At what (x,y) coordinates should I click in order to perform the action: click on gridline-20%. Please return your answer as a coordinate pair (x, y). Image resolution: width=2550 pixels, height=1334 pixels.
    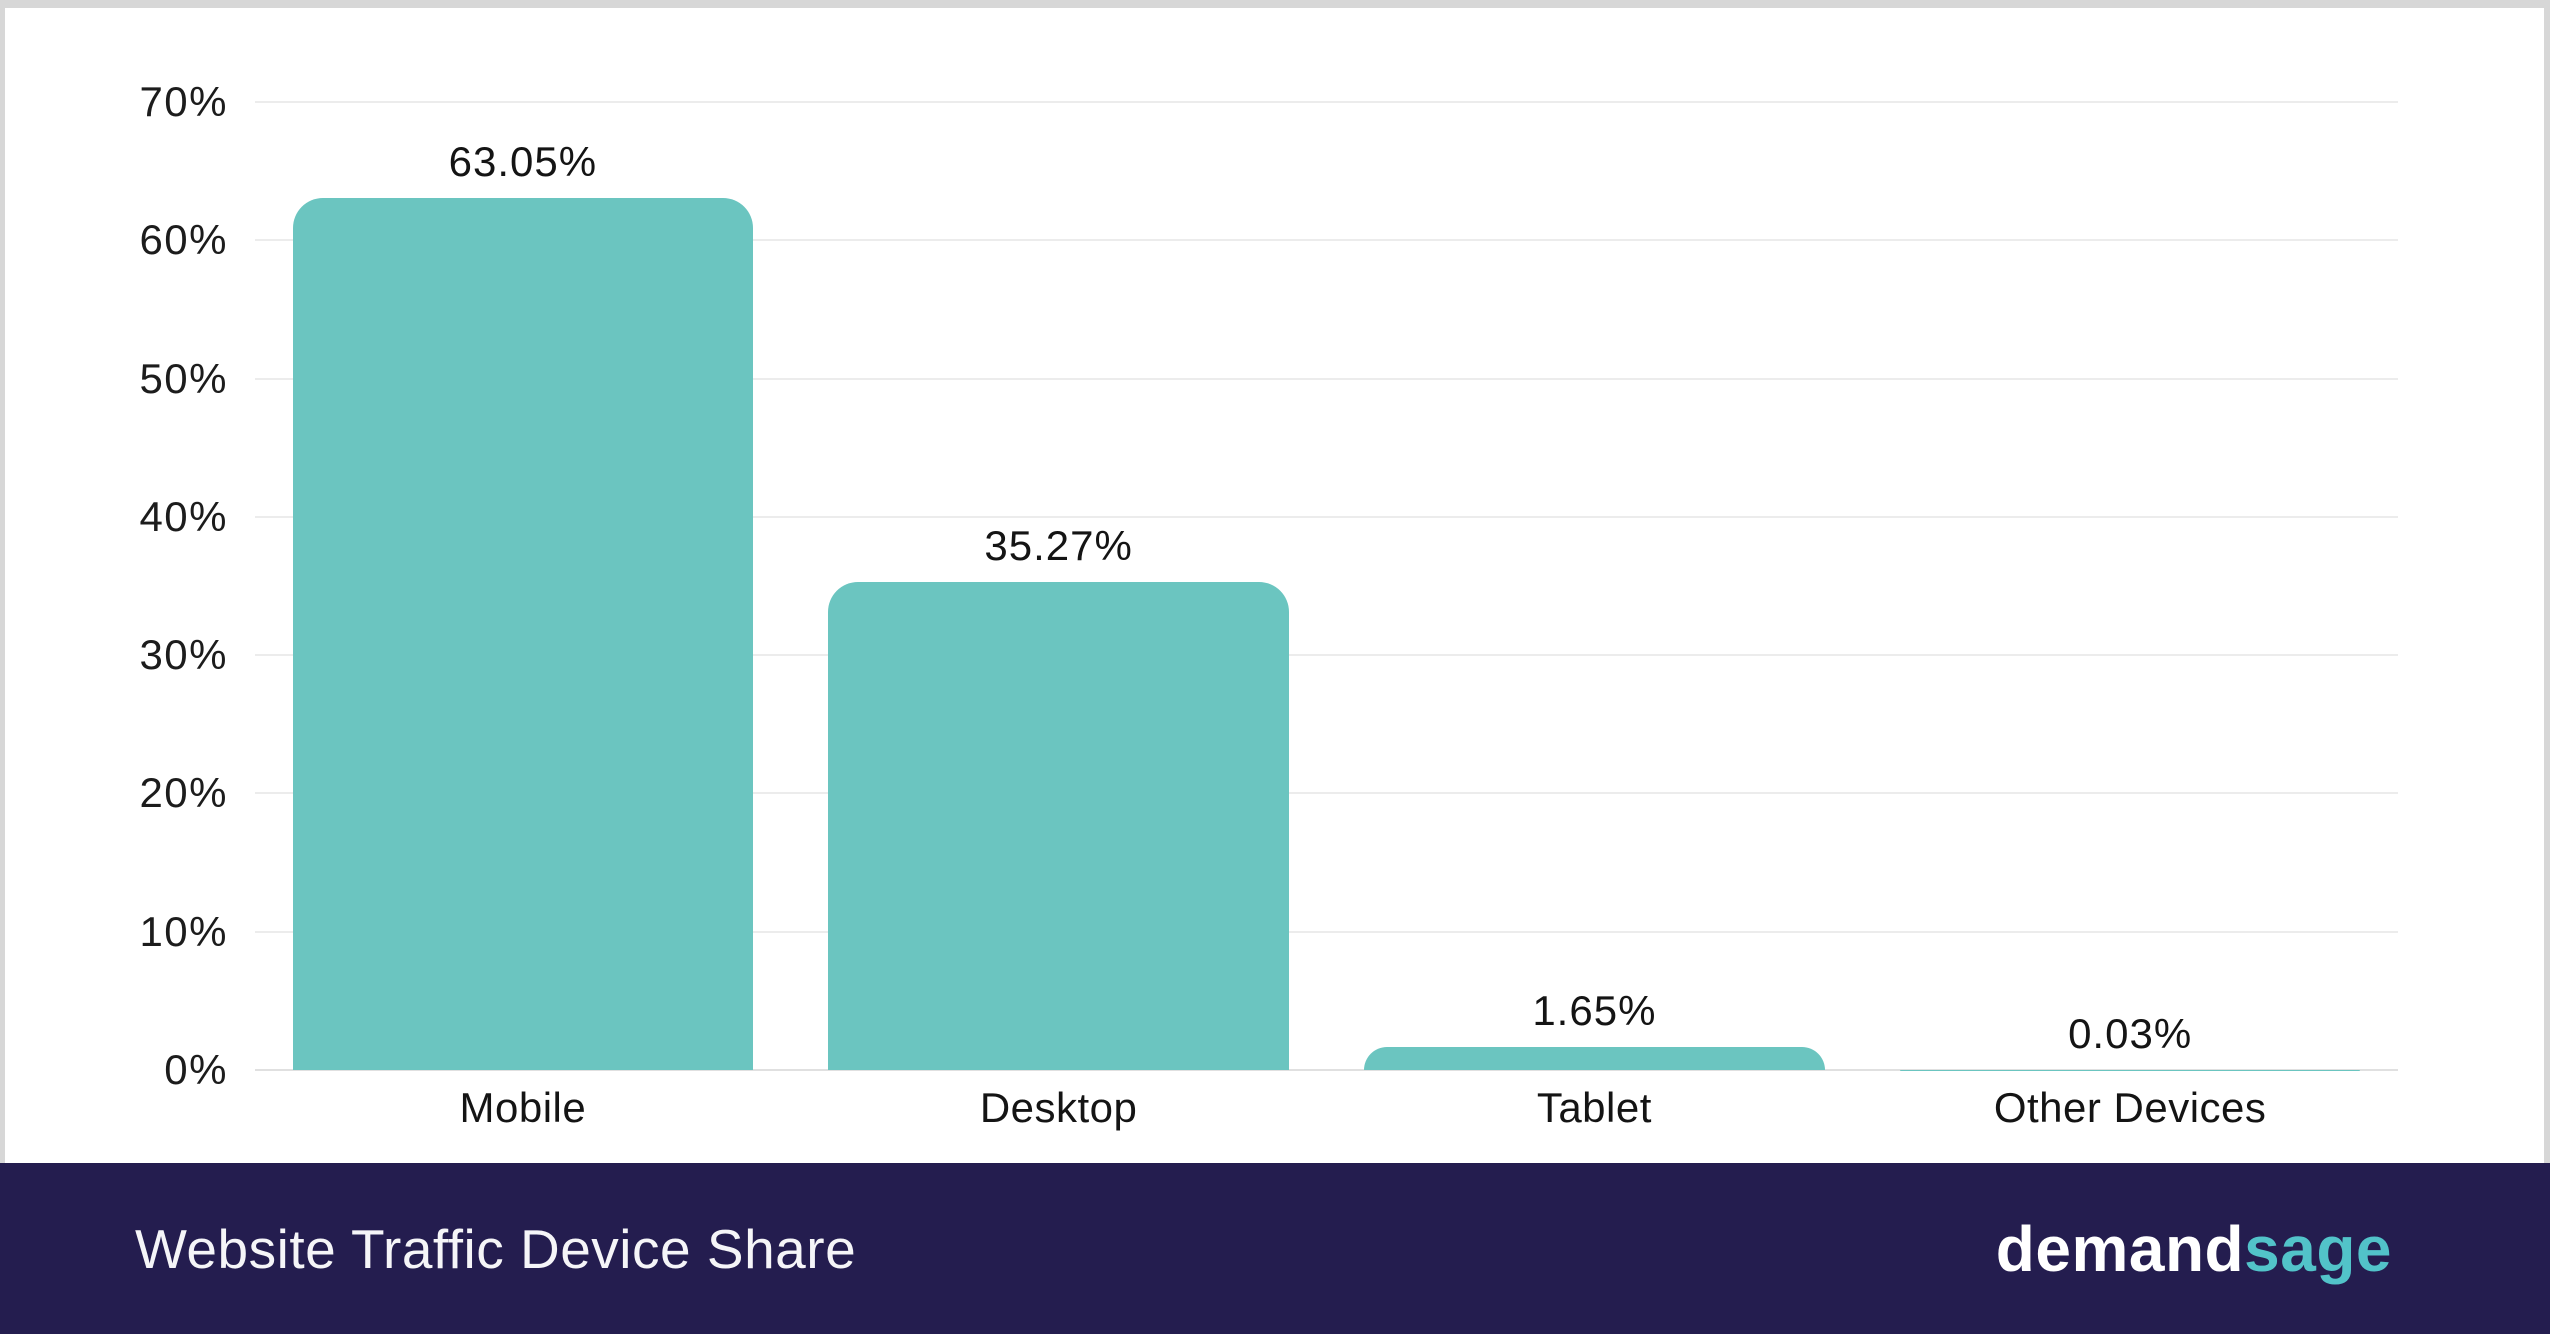
    Looking at the image, I should click on (1326, 793).